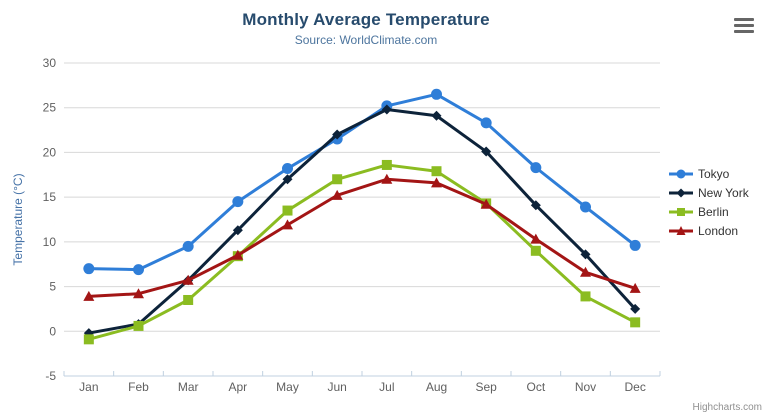  What do you see at coordinates (486, 387) in the screenshot?
I see `x-axis-label: Sep` at bounding box center [486, 387].